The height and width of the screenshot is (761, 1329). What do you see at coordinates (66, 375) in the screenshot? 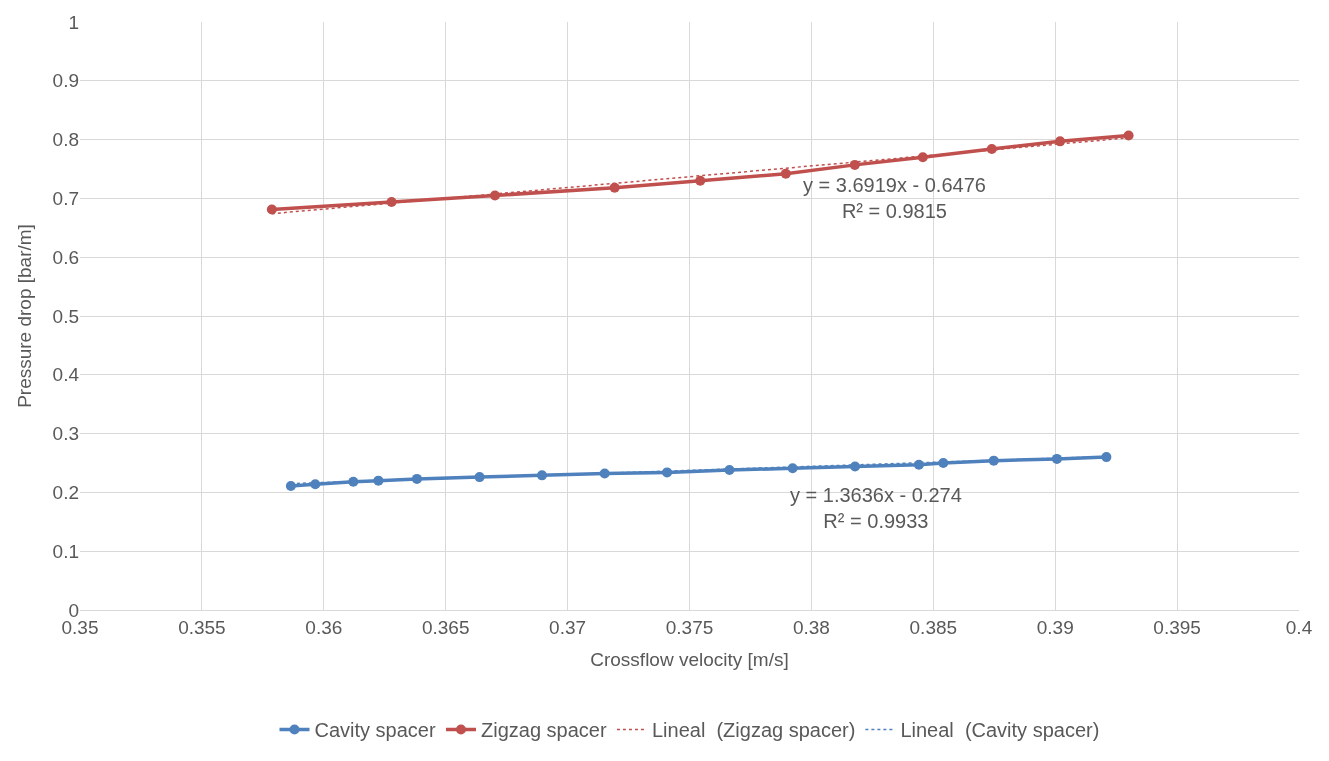
I see `y-tick-label: 0.4` at bounding box center [66, 375].